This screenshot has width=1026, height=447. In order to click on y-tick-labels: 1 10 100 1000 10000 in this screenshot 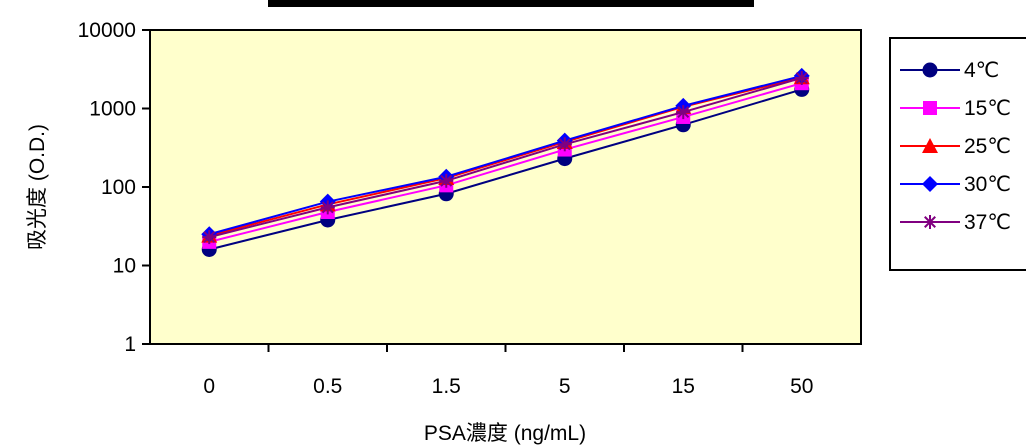, I will do `click(107, 187)`.